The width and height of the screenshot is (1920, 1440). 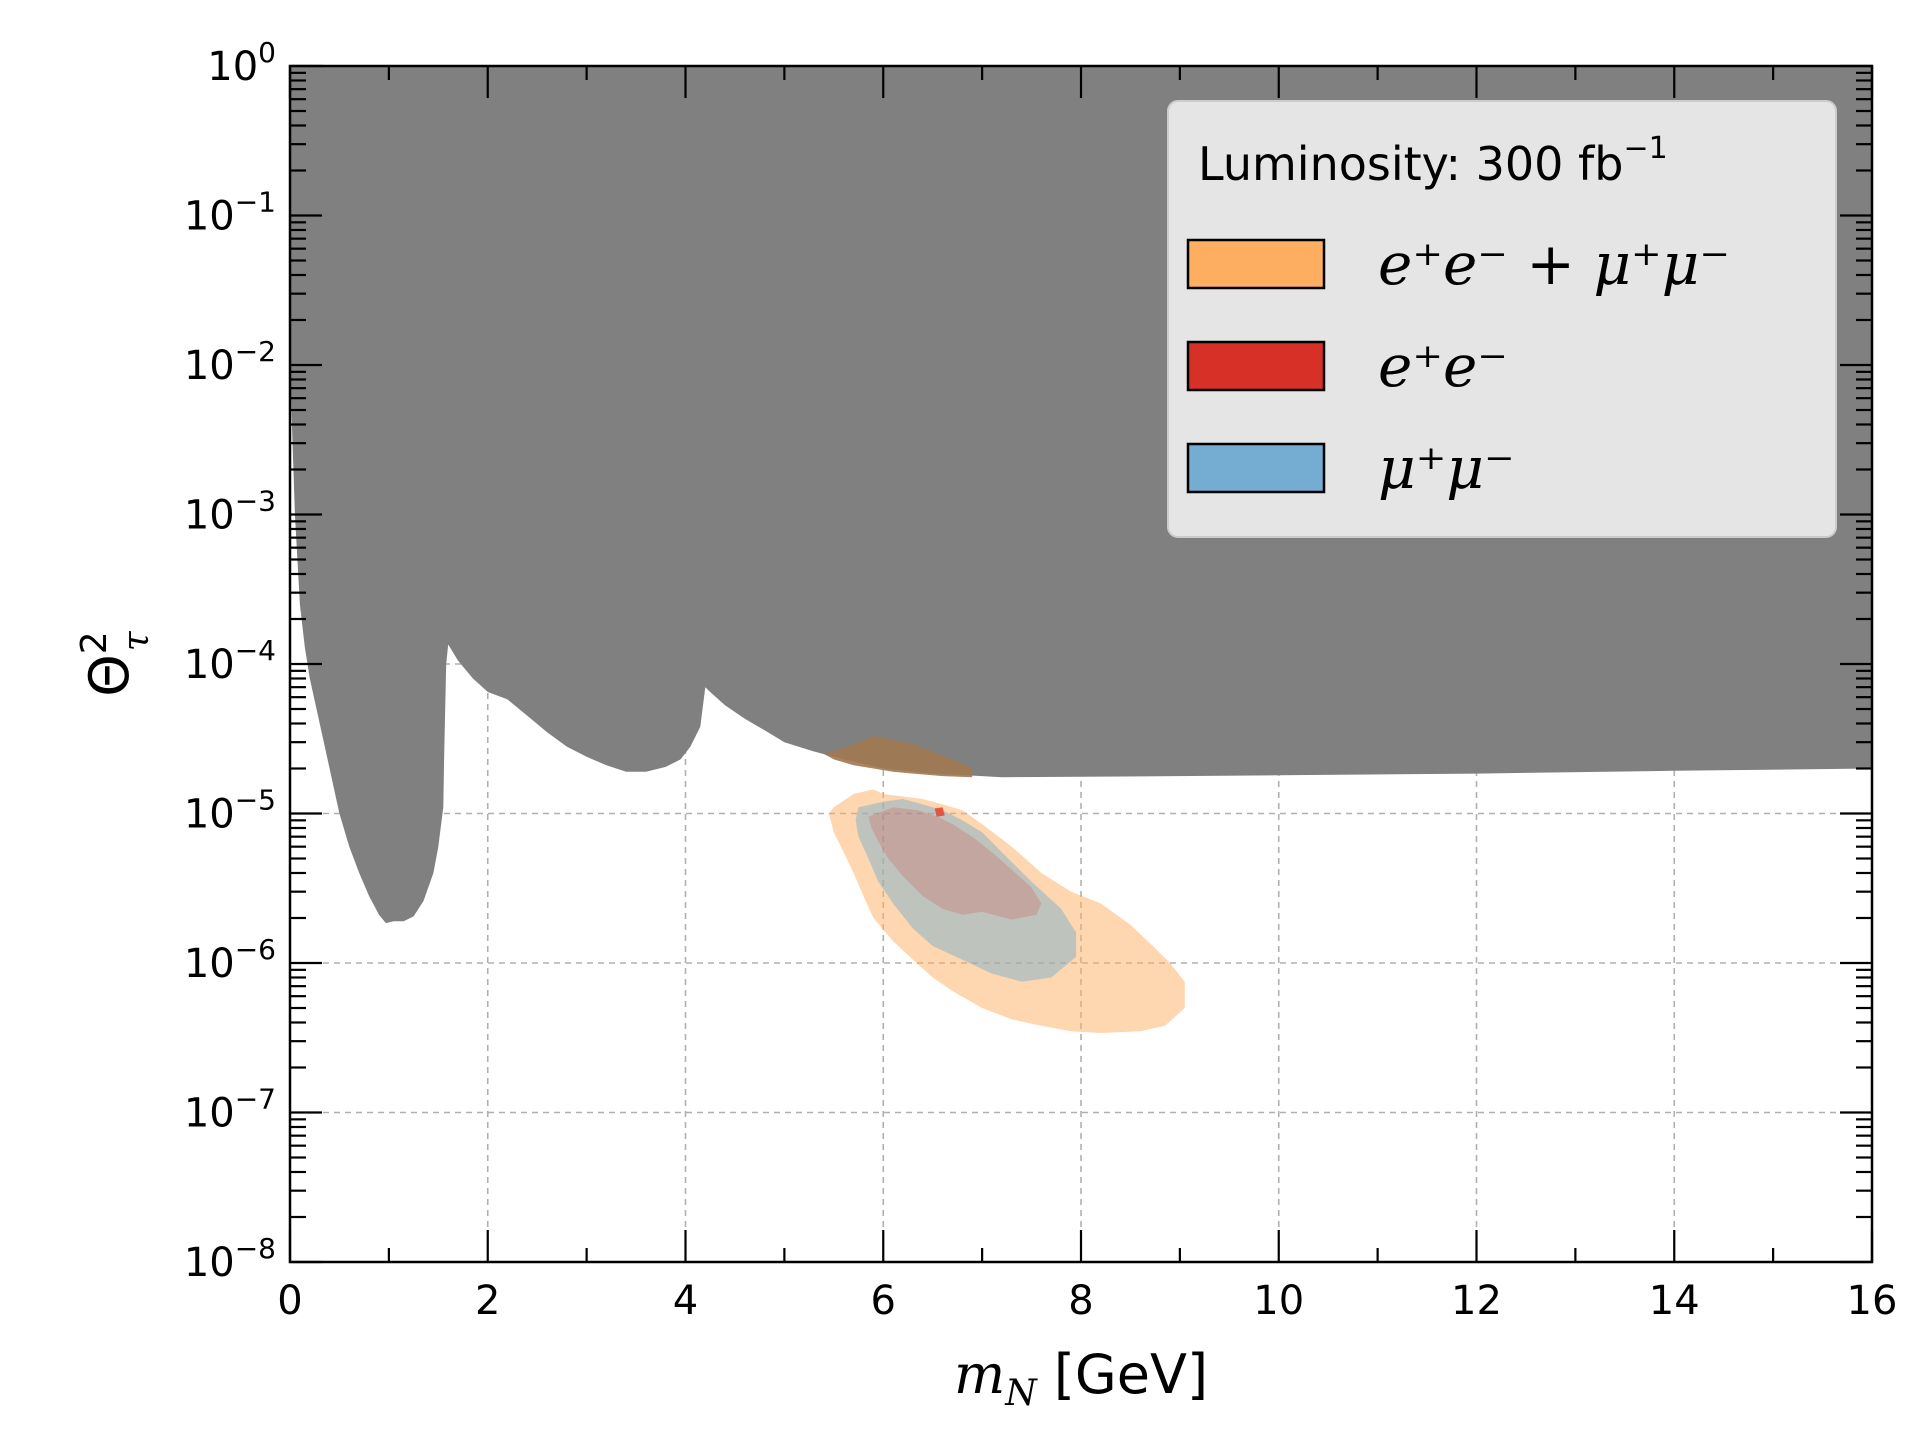 What do you see at coordinates (1080, 1301) in the screenshot?
I see `x-tick-label: 8` at bounding box center [1080, 1301].